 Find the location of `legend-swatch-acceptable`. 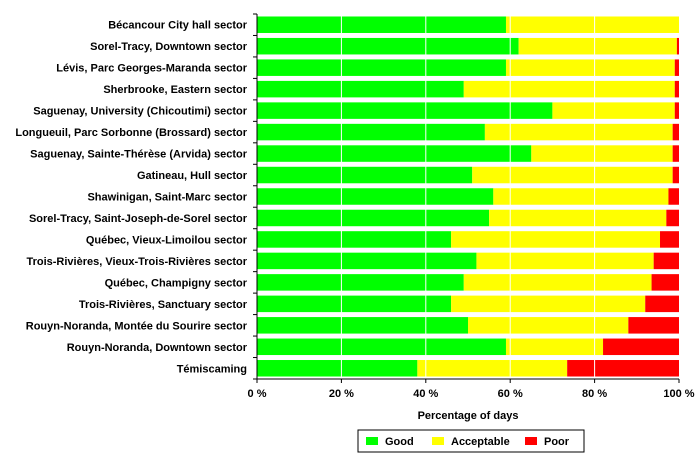

legend-swatch-acceptable is located at coordinates (438, 441).